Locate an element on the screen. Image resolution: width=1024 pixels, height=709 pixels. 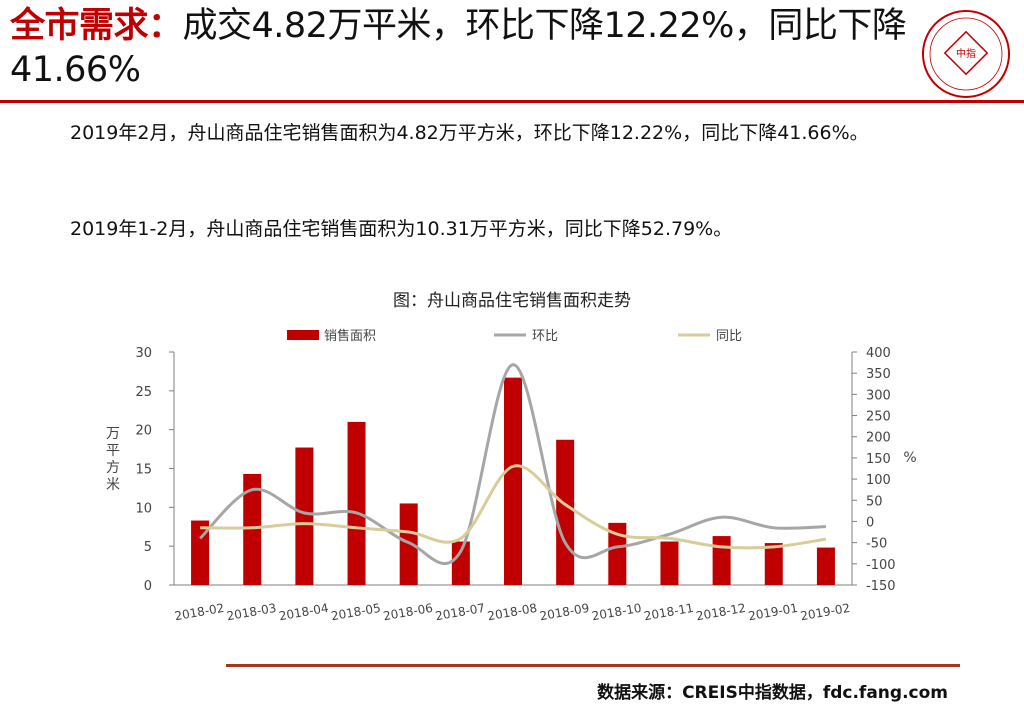
y-right-tick-label: -50 is located at coordinates (876, 544).